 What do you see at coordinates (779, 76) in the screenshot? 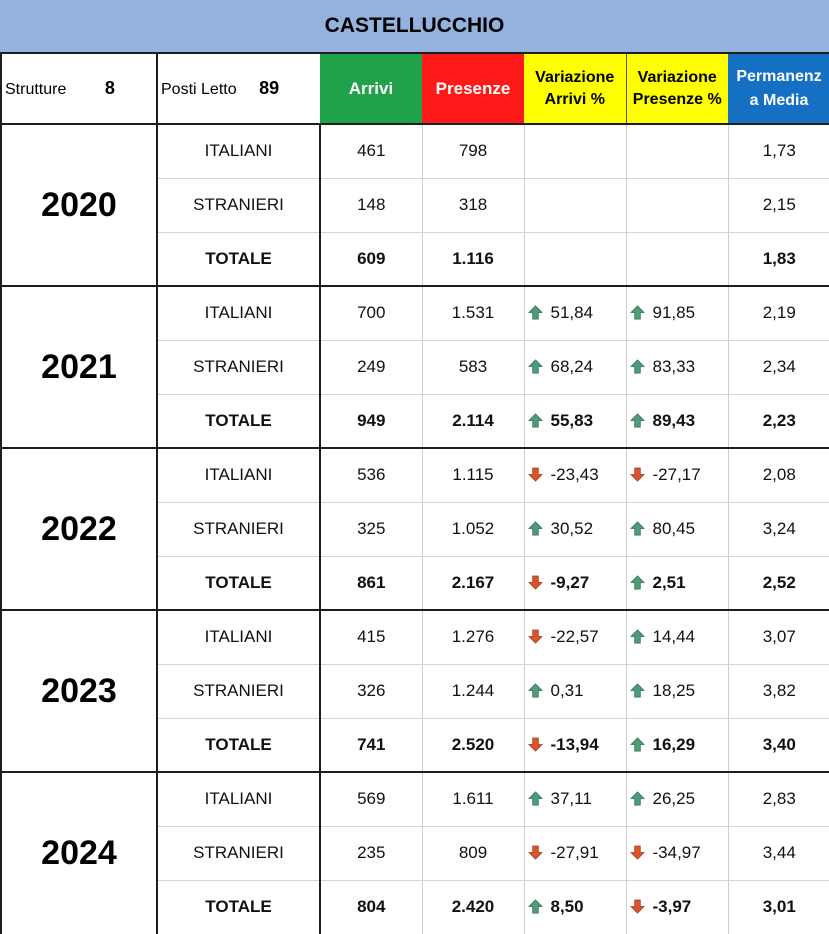
I see `header-permanenza-line1: Permanenz` at bounding box center [779, 76].